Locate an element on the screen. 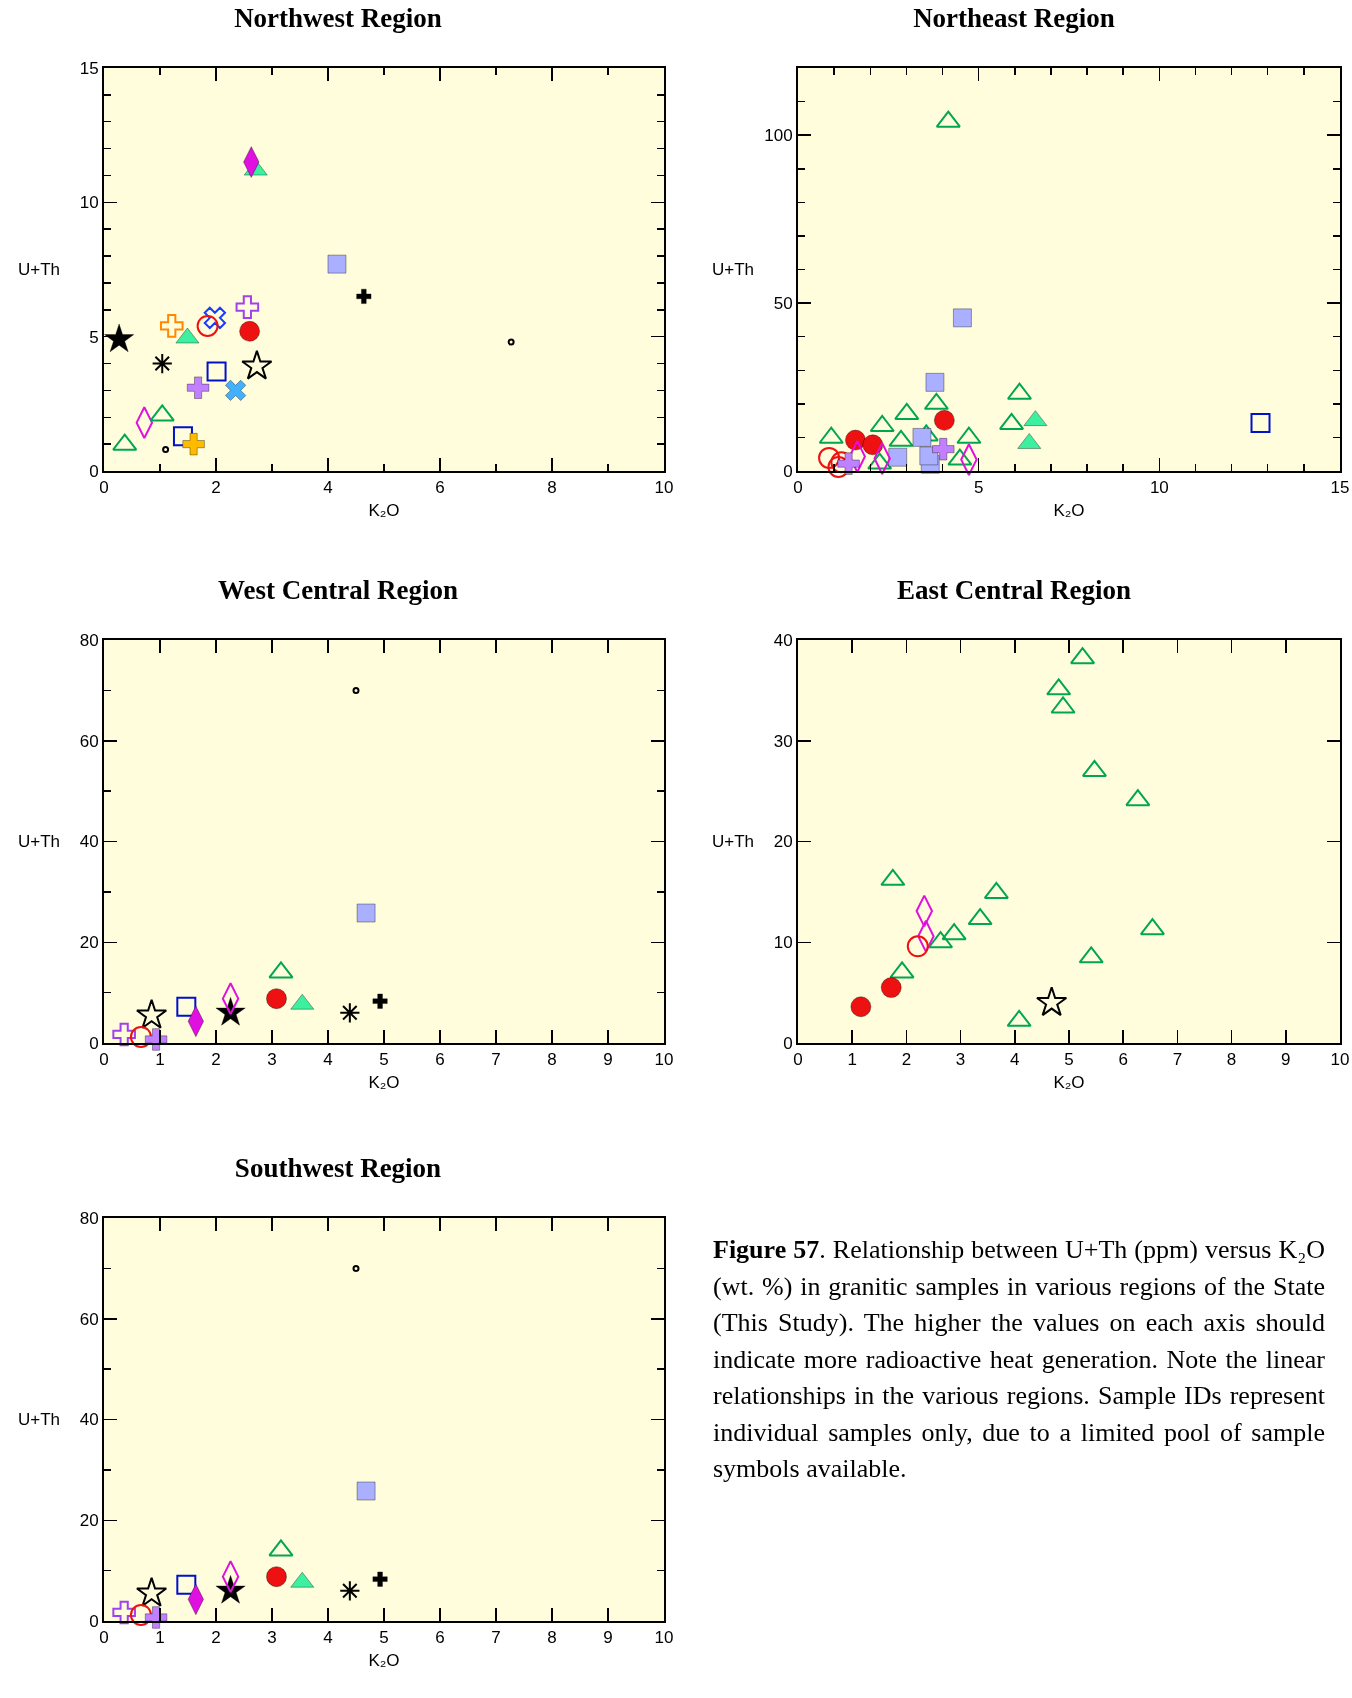 Image resolution: width=1352 pixels, height=1698 pixels. y-tick-label: 30 is located at coordinates (783, 741).